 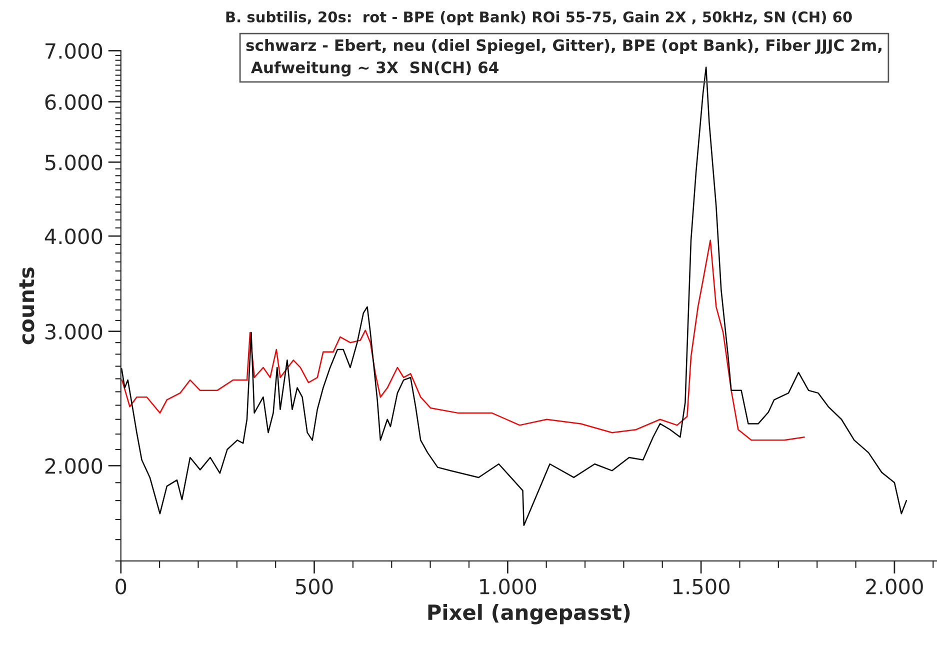 I want to click on y-tick-label: 6.000, so click(x=73, y=102).